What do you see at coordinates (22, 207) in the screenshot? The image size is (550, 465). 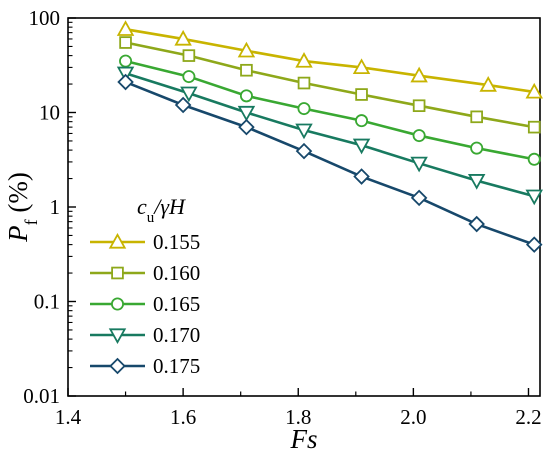 I see `y-axis-title: Pf (%)` at bounding box center [22, 207].